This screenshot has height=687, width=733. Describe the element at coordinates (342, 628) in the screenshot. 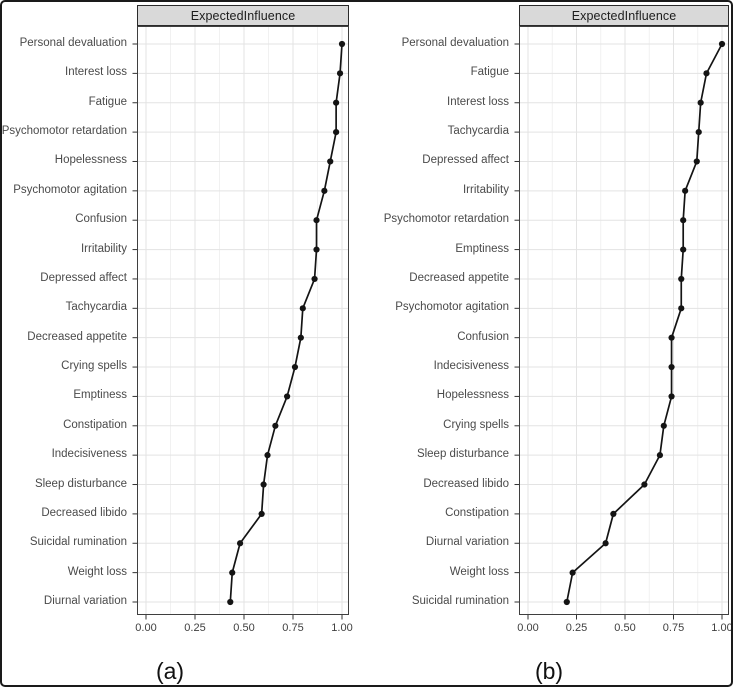

I see `x-axis-tick-label: 1.00` at that location.